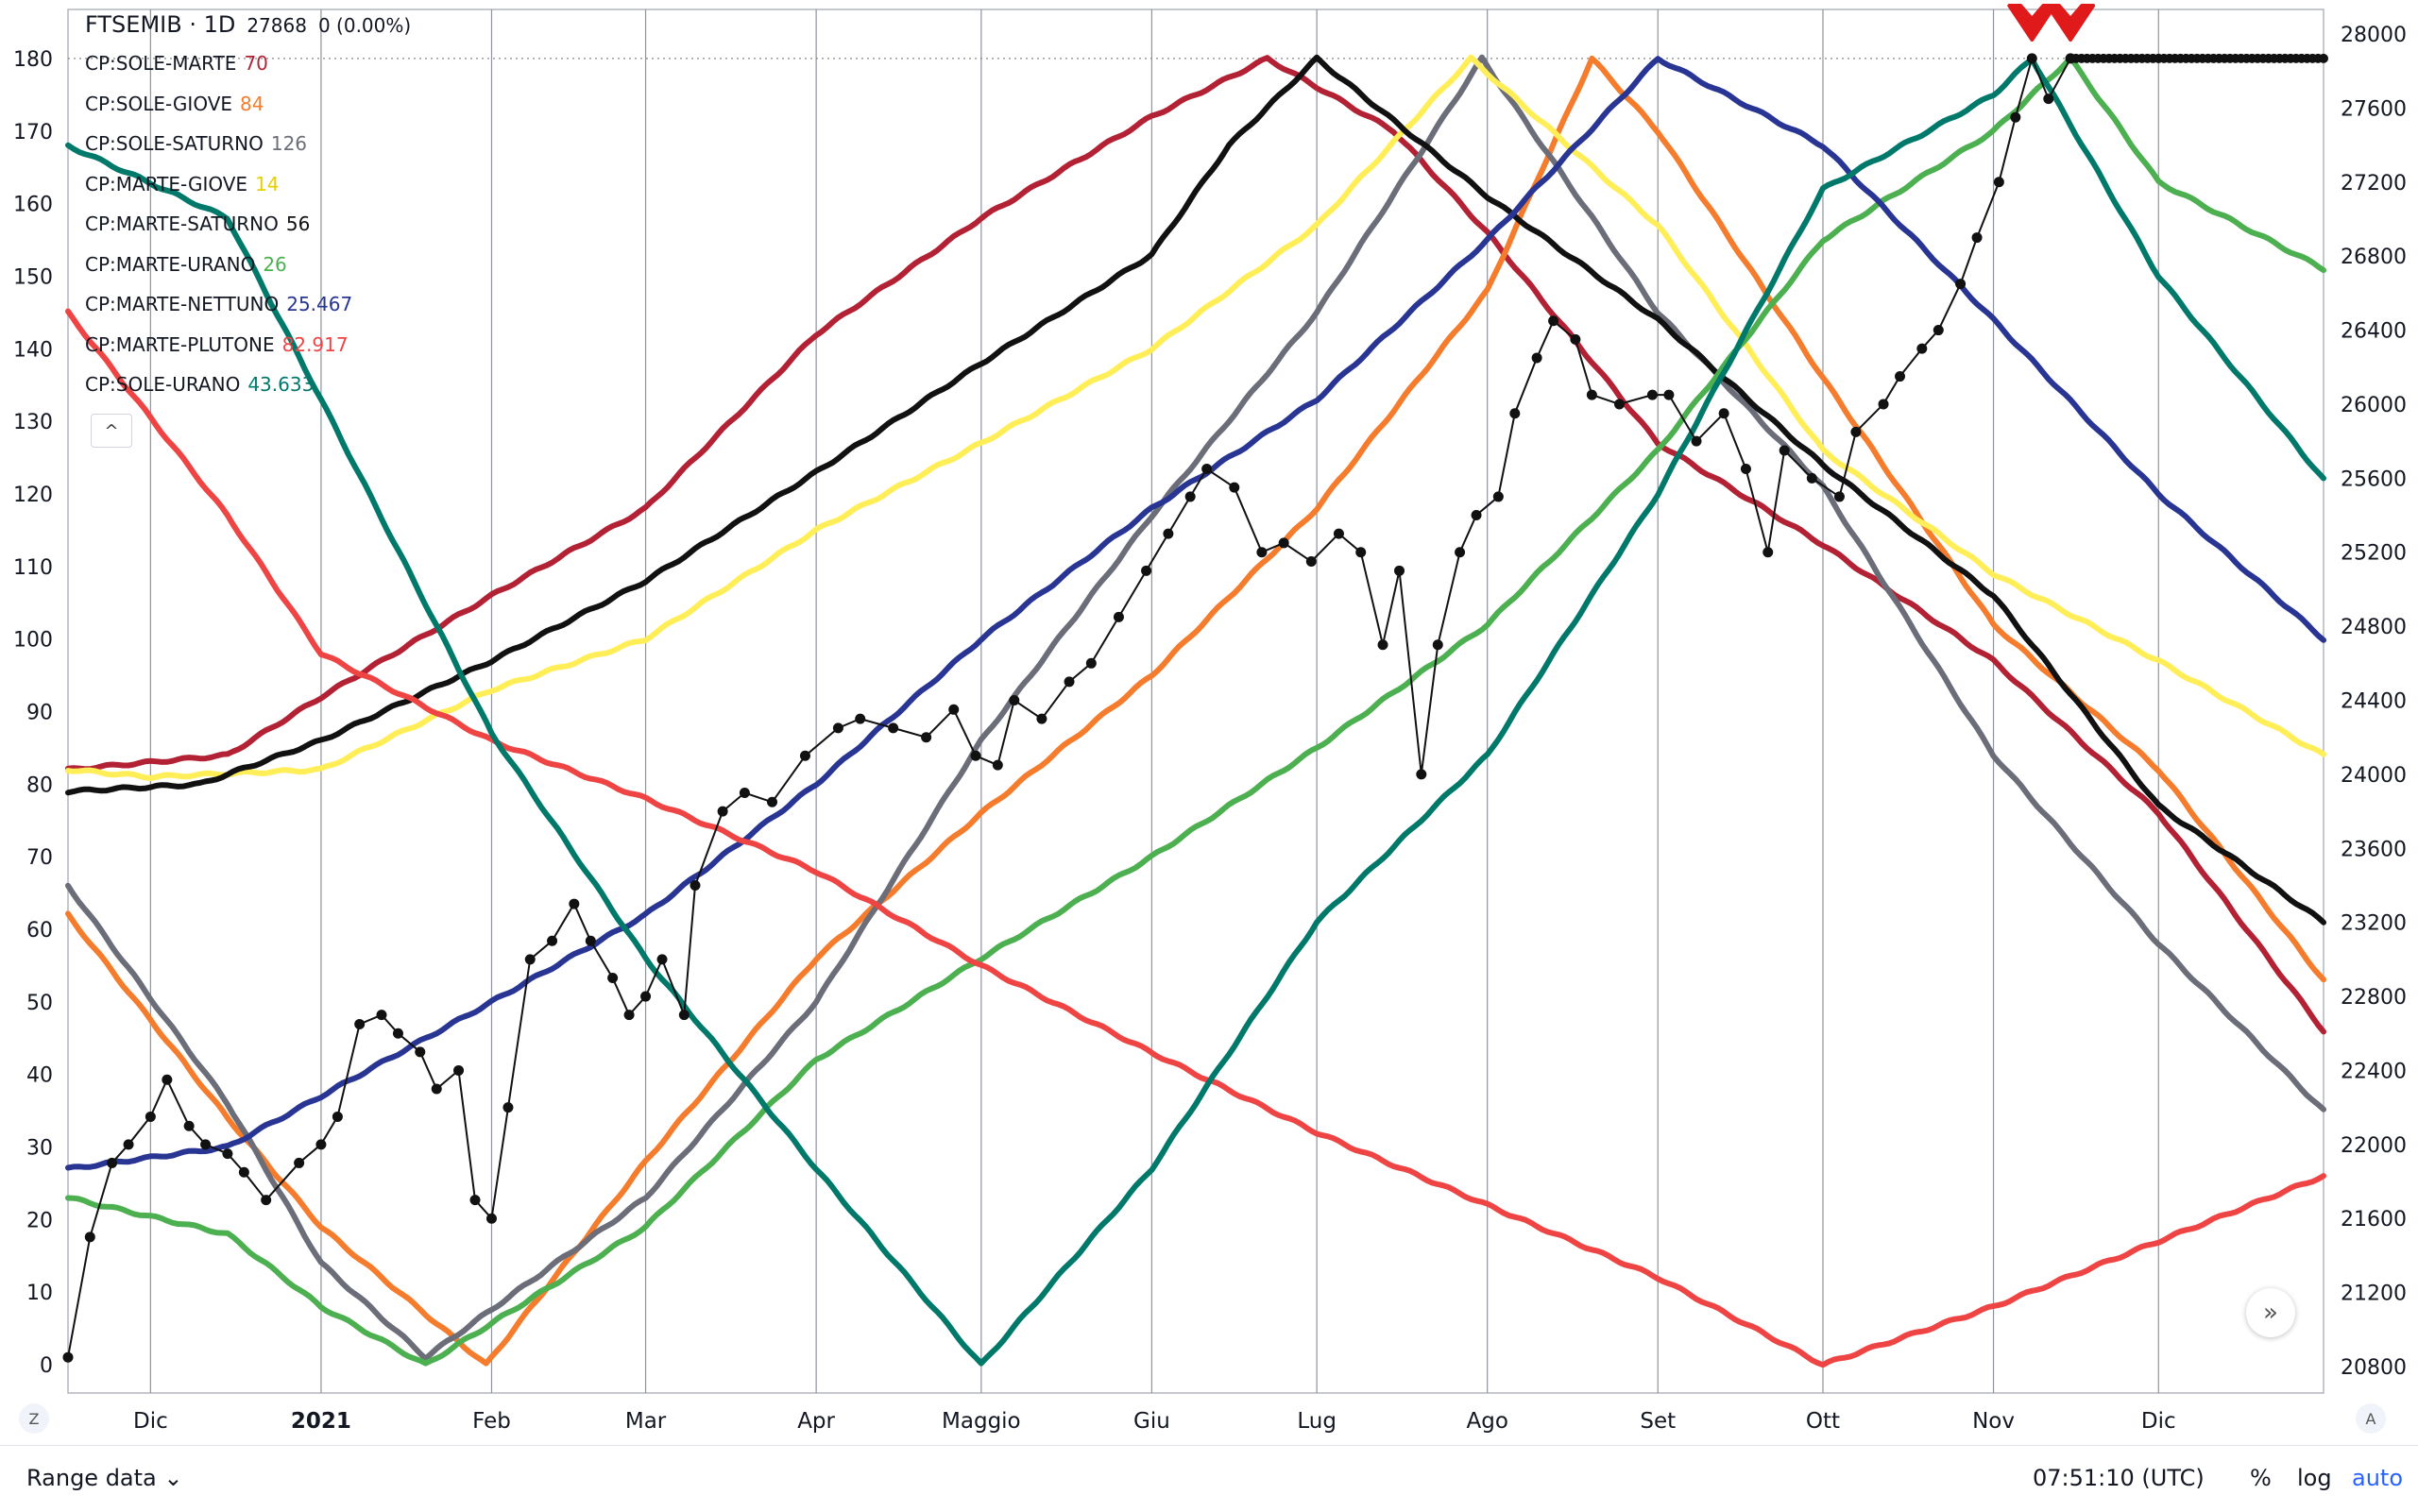  I want to click on right-tick-label: 27600, so click(2374, 109).